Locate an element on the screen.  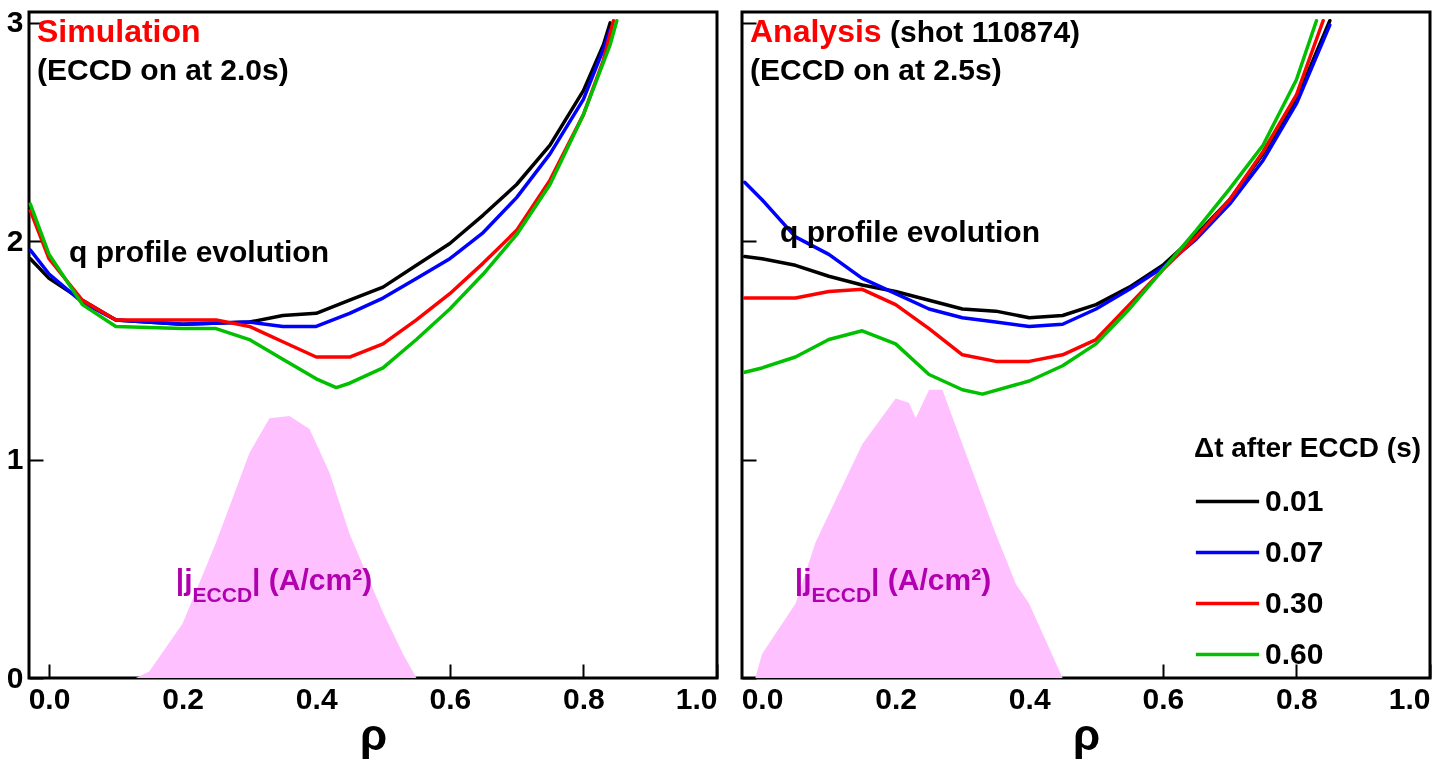
annotation: q profile evolution is located at coordinates (199, 251).